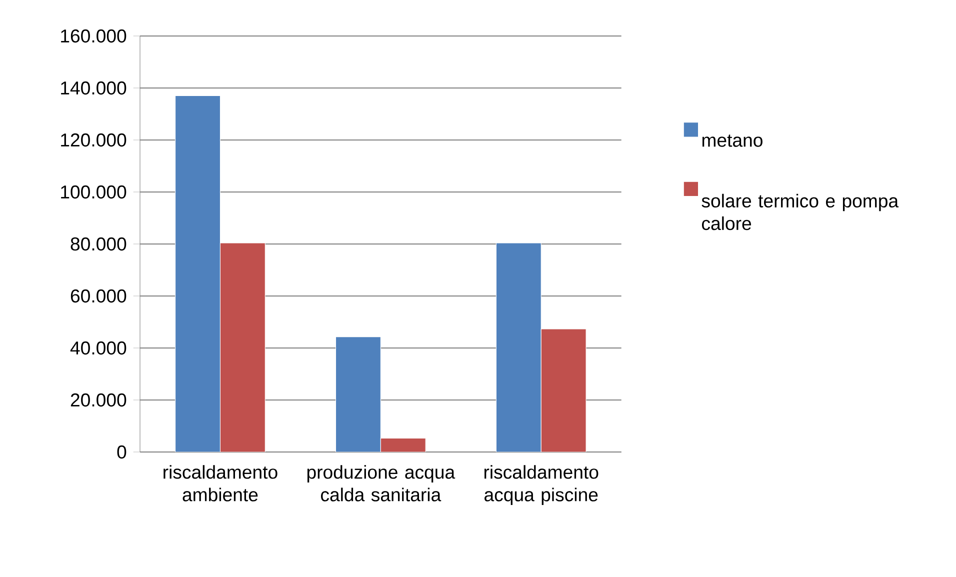  I want to click on y-tick-label: 20.000, so click(98, 400).